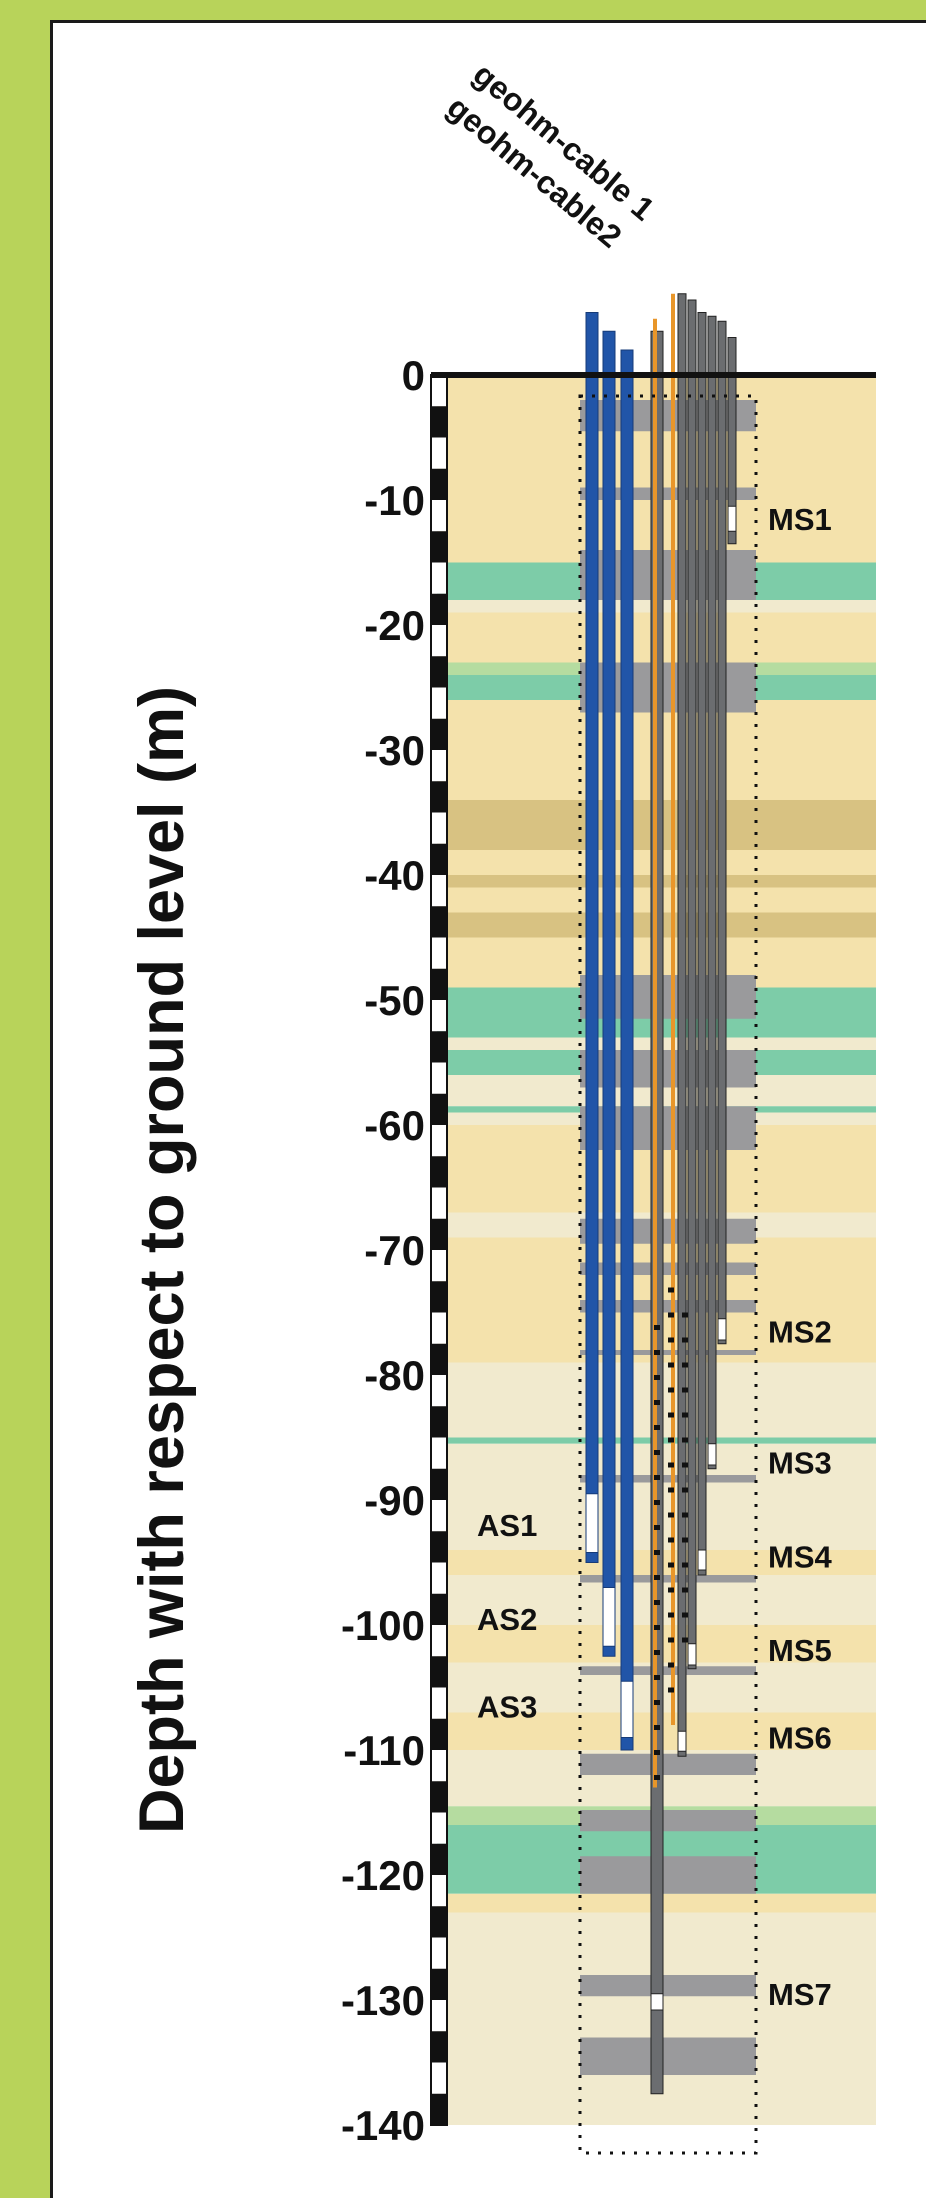 This screenshot has height=2198, width=926. I want to click on depth-tick-label: -30, so click(394, 750).